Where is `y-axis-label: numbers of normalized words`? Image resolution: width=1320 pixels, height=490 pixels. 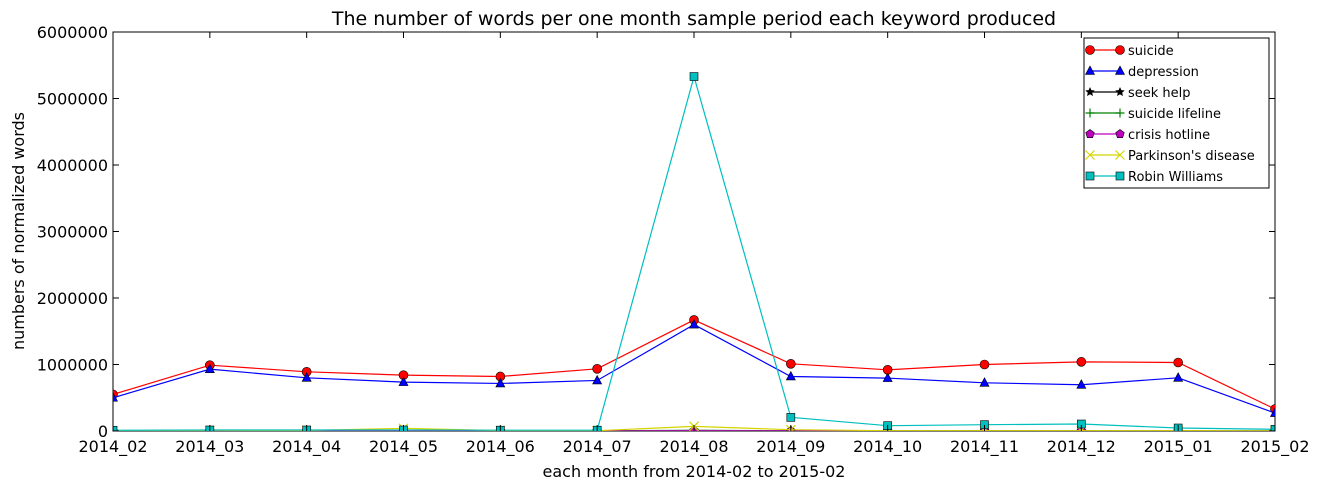
y-axis-label: numbers of normalized words is located at coordinates (18, 231).